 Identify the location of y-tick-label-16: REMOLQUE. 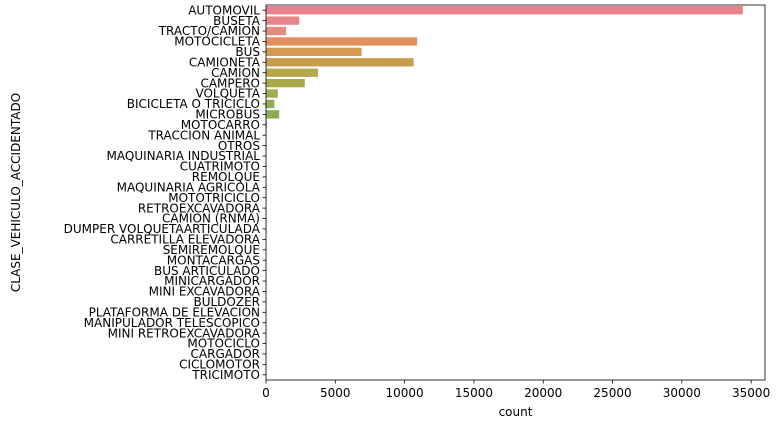
(226, 177).